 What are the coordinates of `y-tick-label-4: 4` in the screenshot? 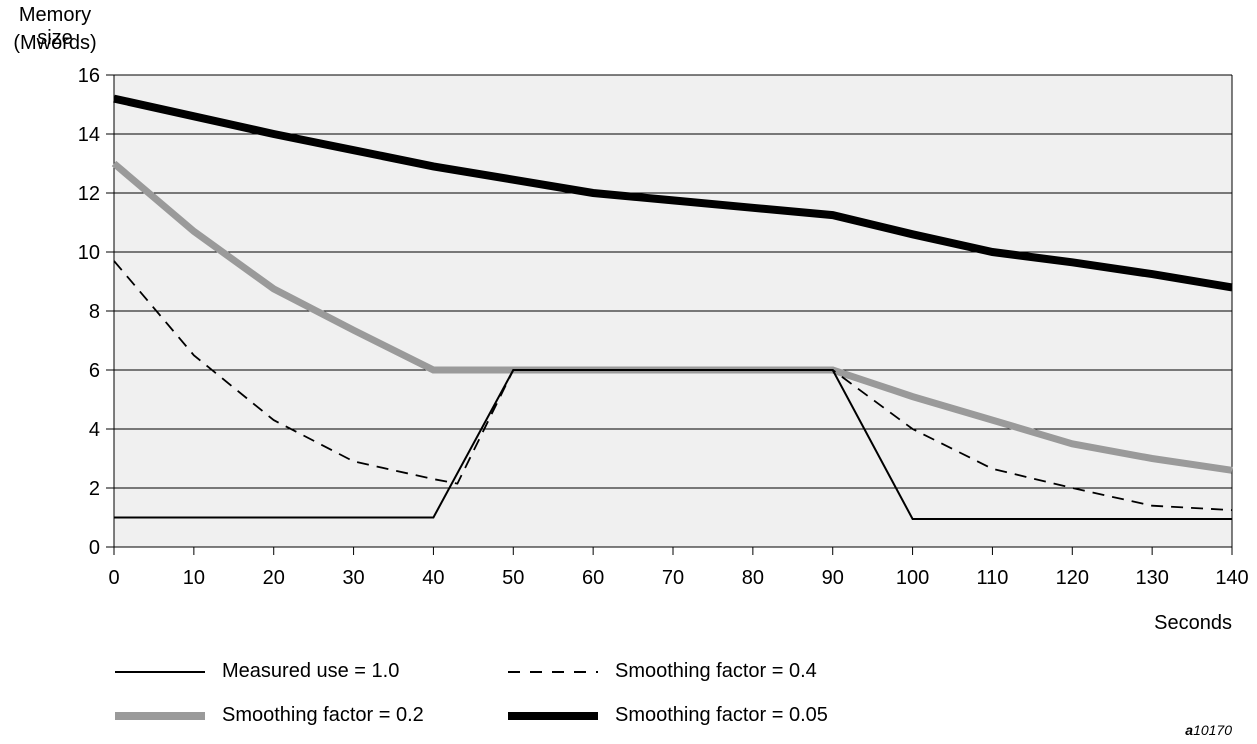 It's located at (94, 430).